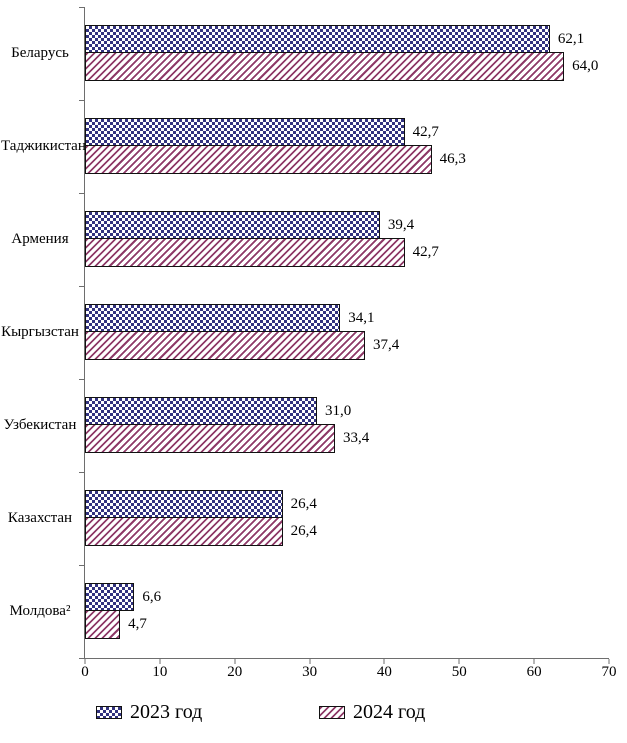 The width and height of the screenshot is (627, 743). I want to click on value-label: 33,4, so click(356, 438).